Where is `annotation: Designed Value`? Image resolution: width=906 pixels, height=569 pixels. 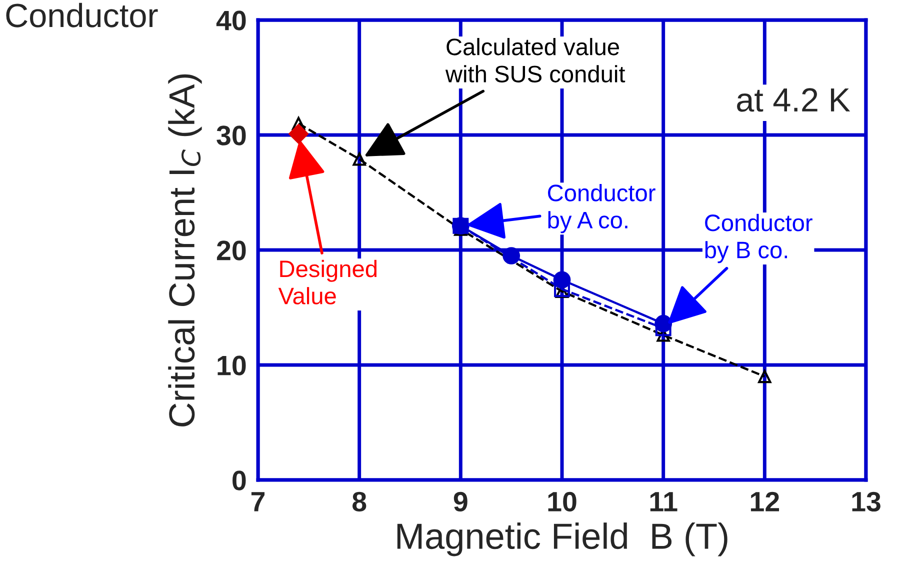
annotation: Designed Value is located at coordinates (327, 282).